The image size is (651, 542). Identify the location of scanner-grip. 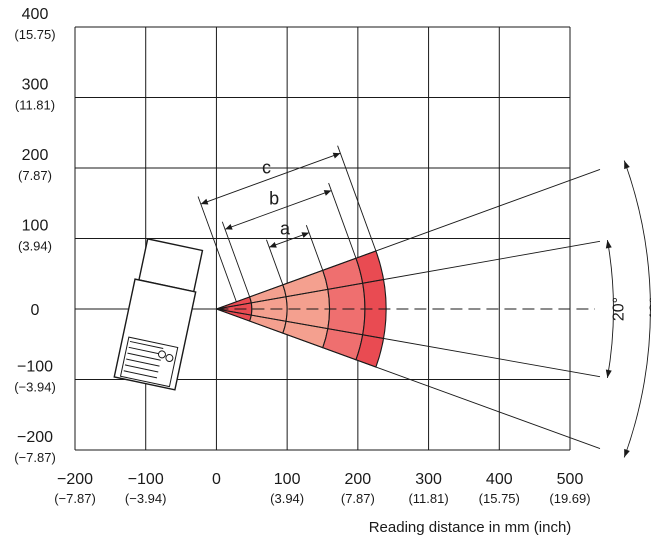
(149, 362).